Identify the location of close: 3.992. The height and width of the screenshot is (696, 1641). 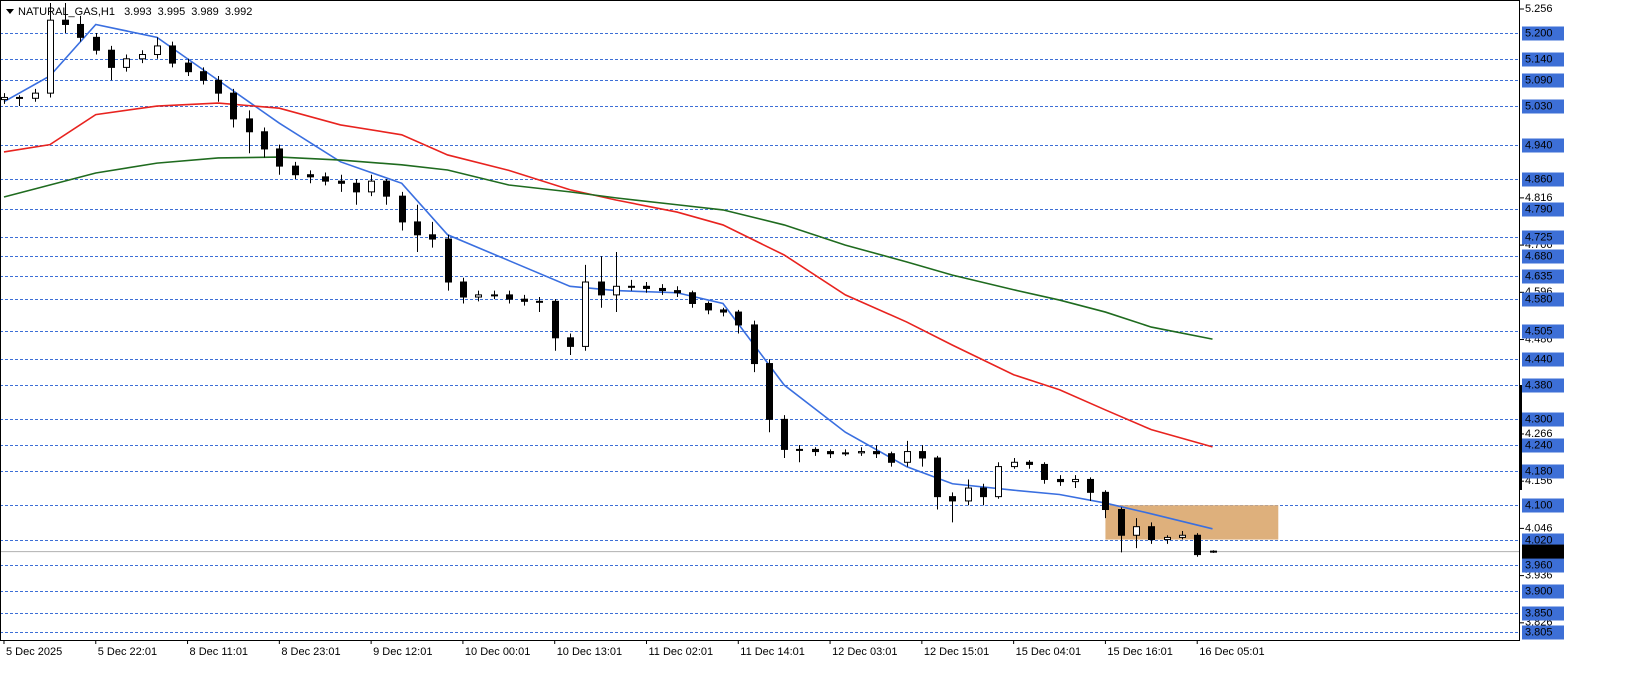
(239, 12).